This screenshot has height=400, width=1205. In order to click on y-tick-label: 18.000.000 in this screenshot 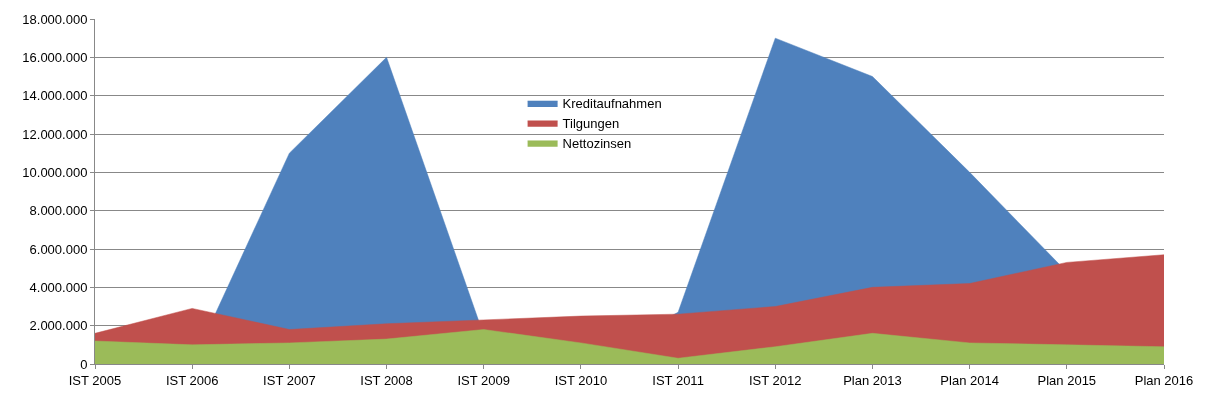, I will do `click(55, 19)`.